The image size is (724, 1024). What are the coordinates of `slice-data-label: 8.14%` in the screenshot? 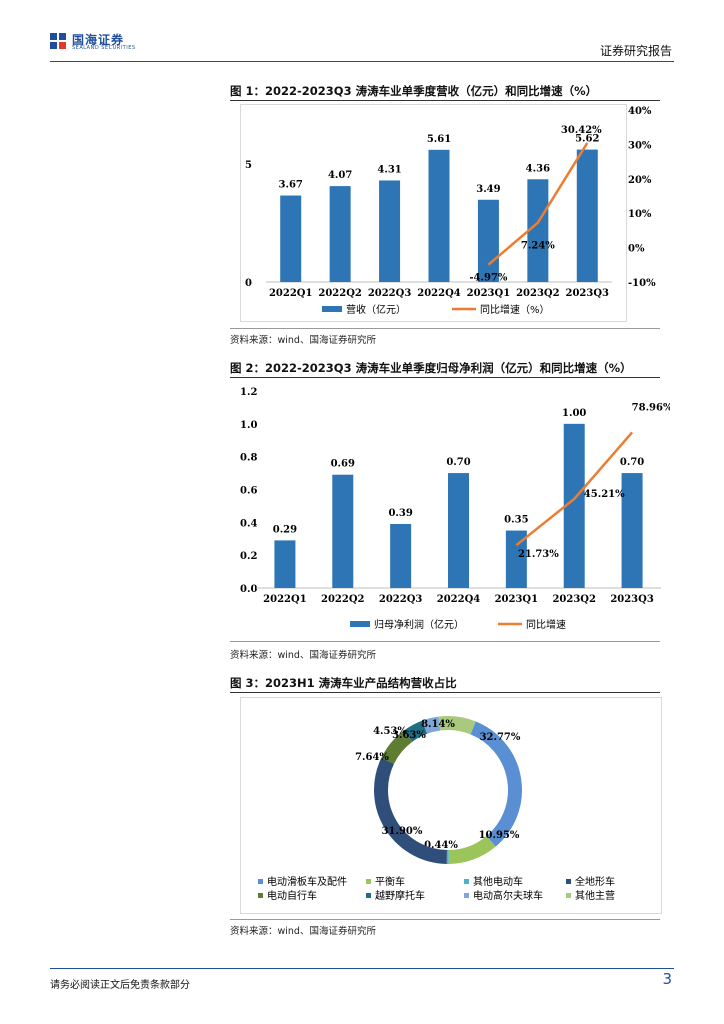 It's located at (438, 724).